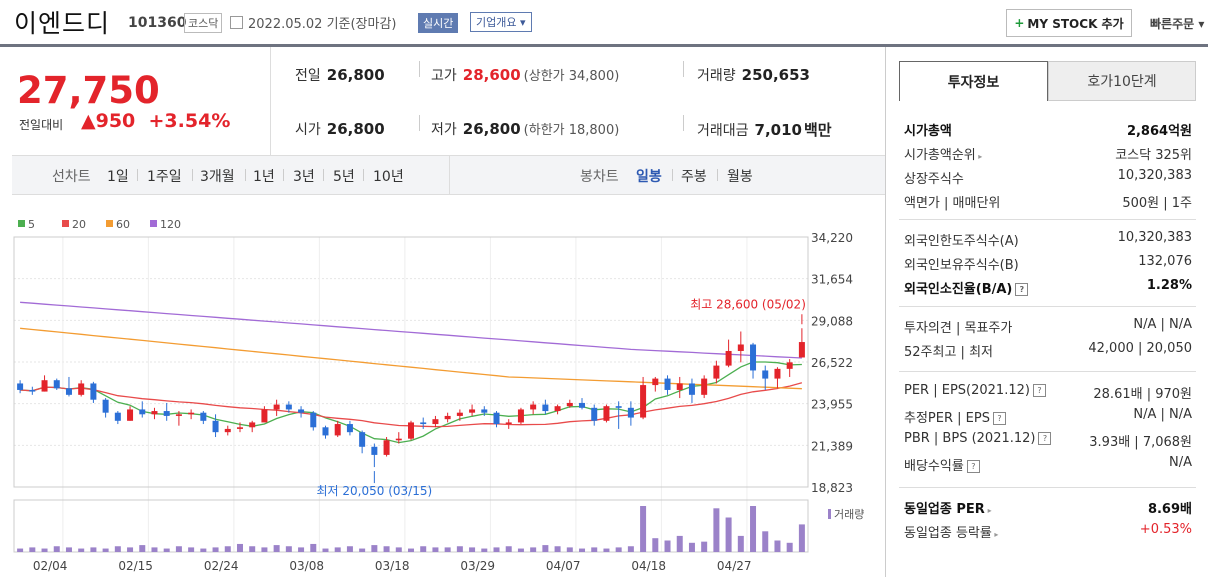 The height and width of the screenshot is (581, 1208). I want to click on legend-label: 5, so click(31, 224).